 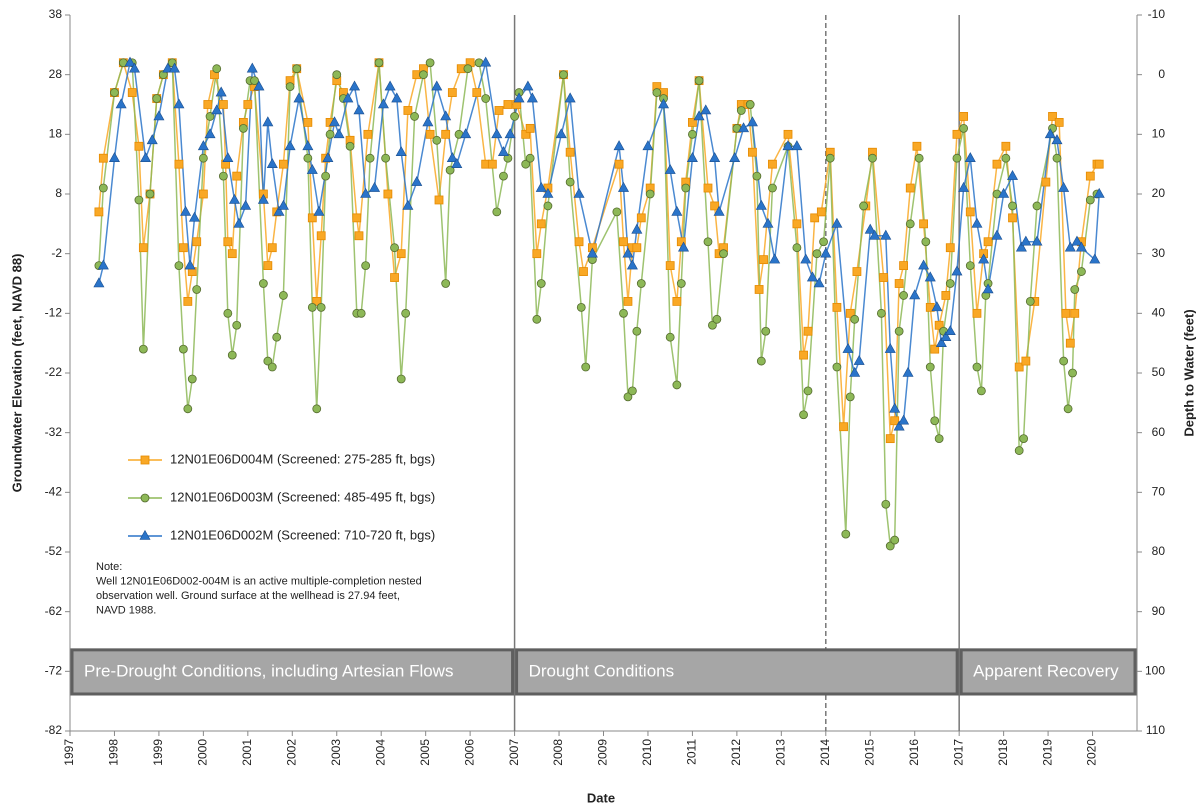 I want to click on x-tick-label: 2010, so click(x=647, y=752).